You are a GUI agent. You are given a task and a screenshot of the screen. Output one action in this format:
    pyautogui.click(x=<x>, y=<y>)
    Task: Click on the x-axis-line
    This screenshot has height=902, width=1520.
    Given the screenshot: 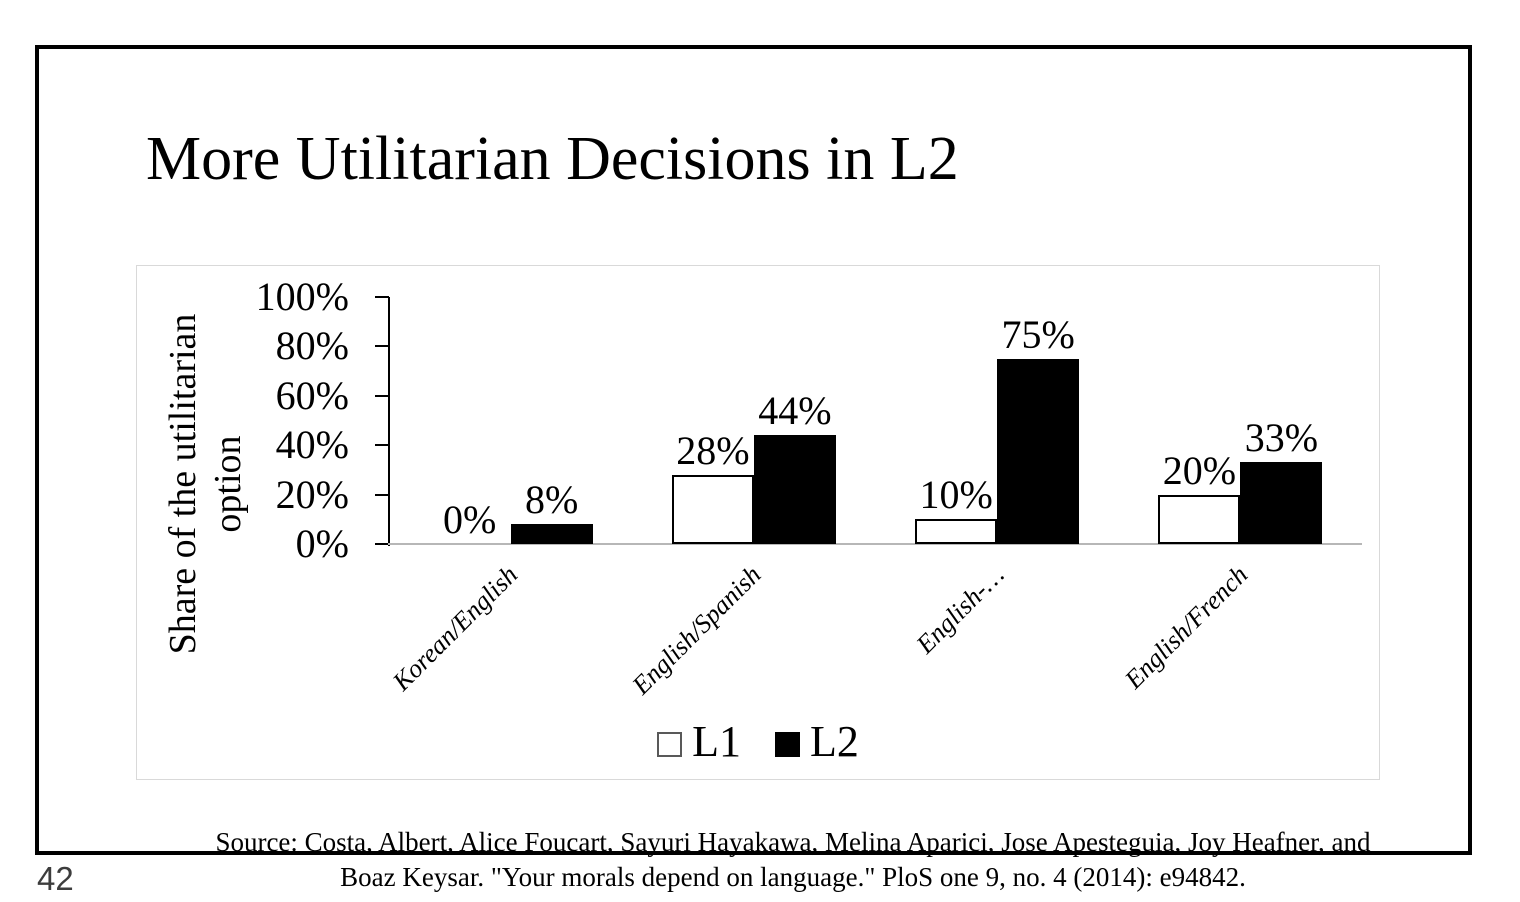 What is the action you would take?
    pyautogui.click(x=875, y=544)
    